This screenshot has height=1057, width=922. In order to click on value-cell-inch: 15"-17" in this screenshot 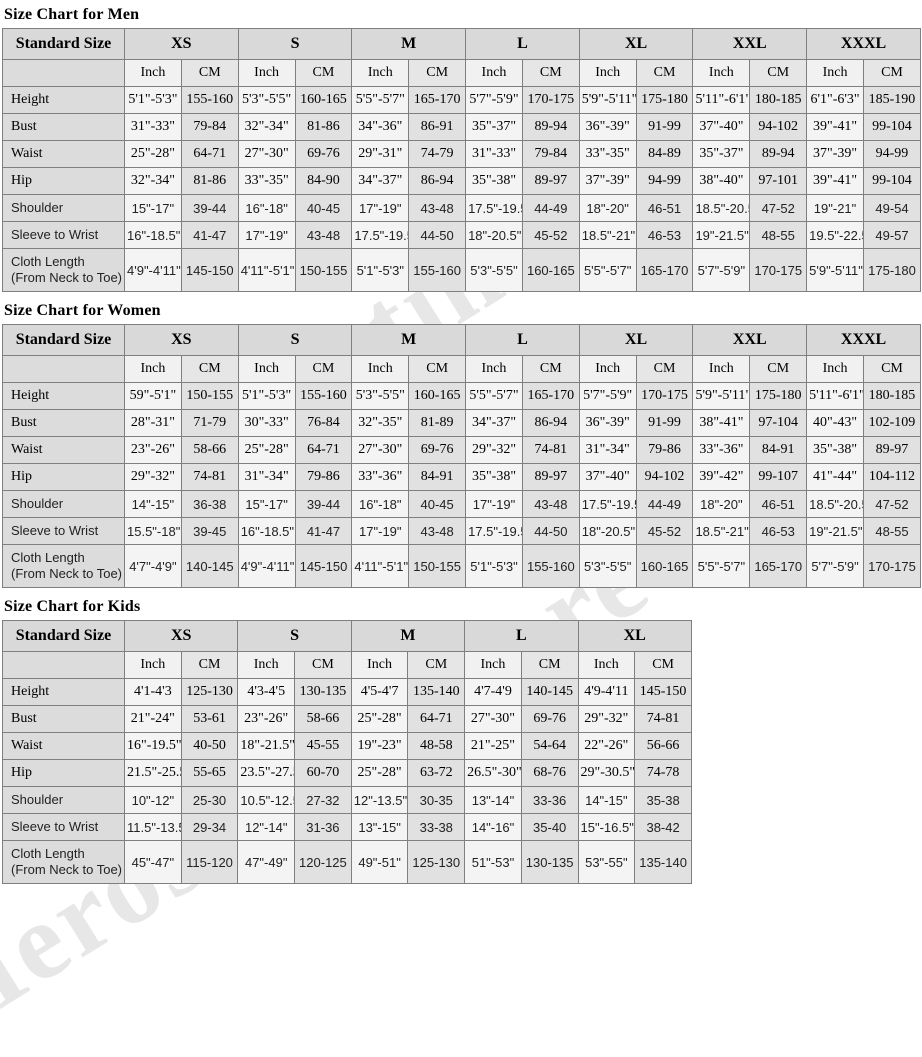, I will do `click(153, 208)`.